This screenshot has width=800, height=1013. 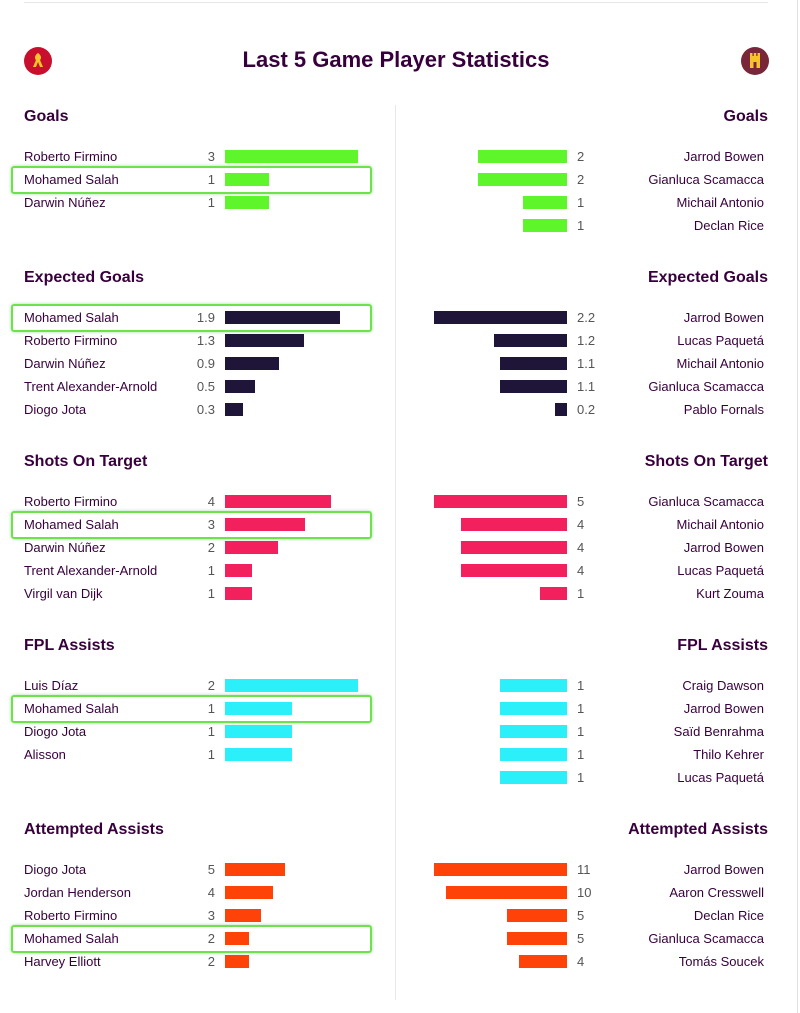 I want to click on player-row: 1 Jarrod Bowen, so click(x=594, y=708).